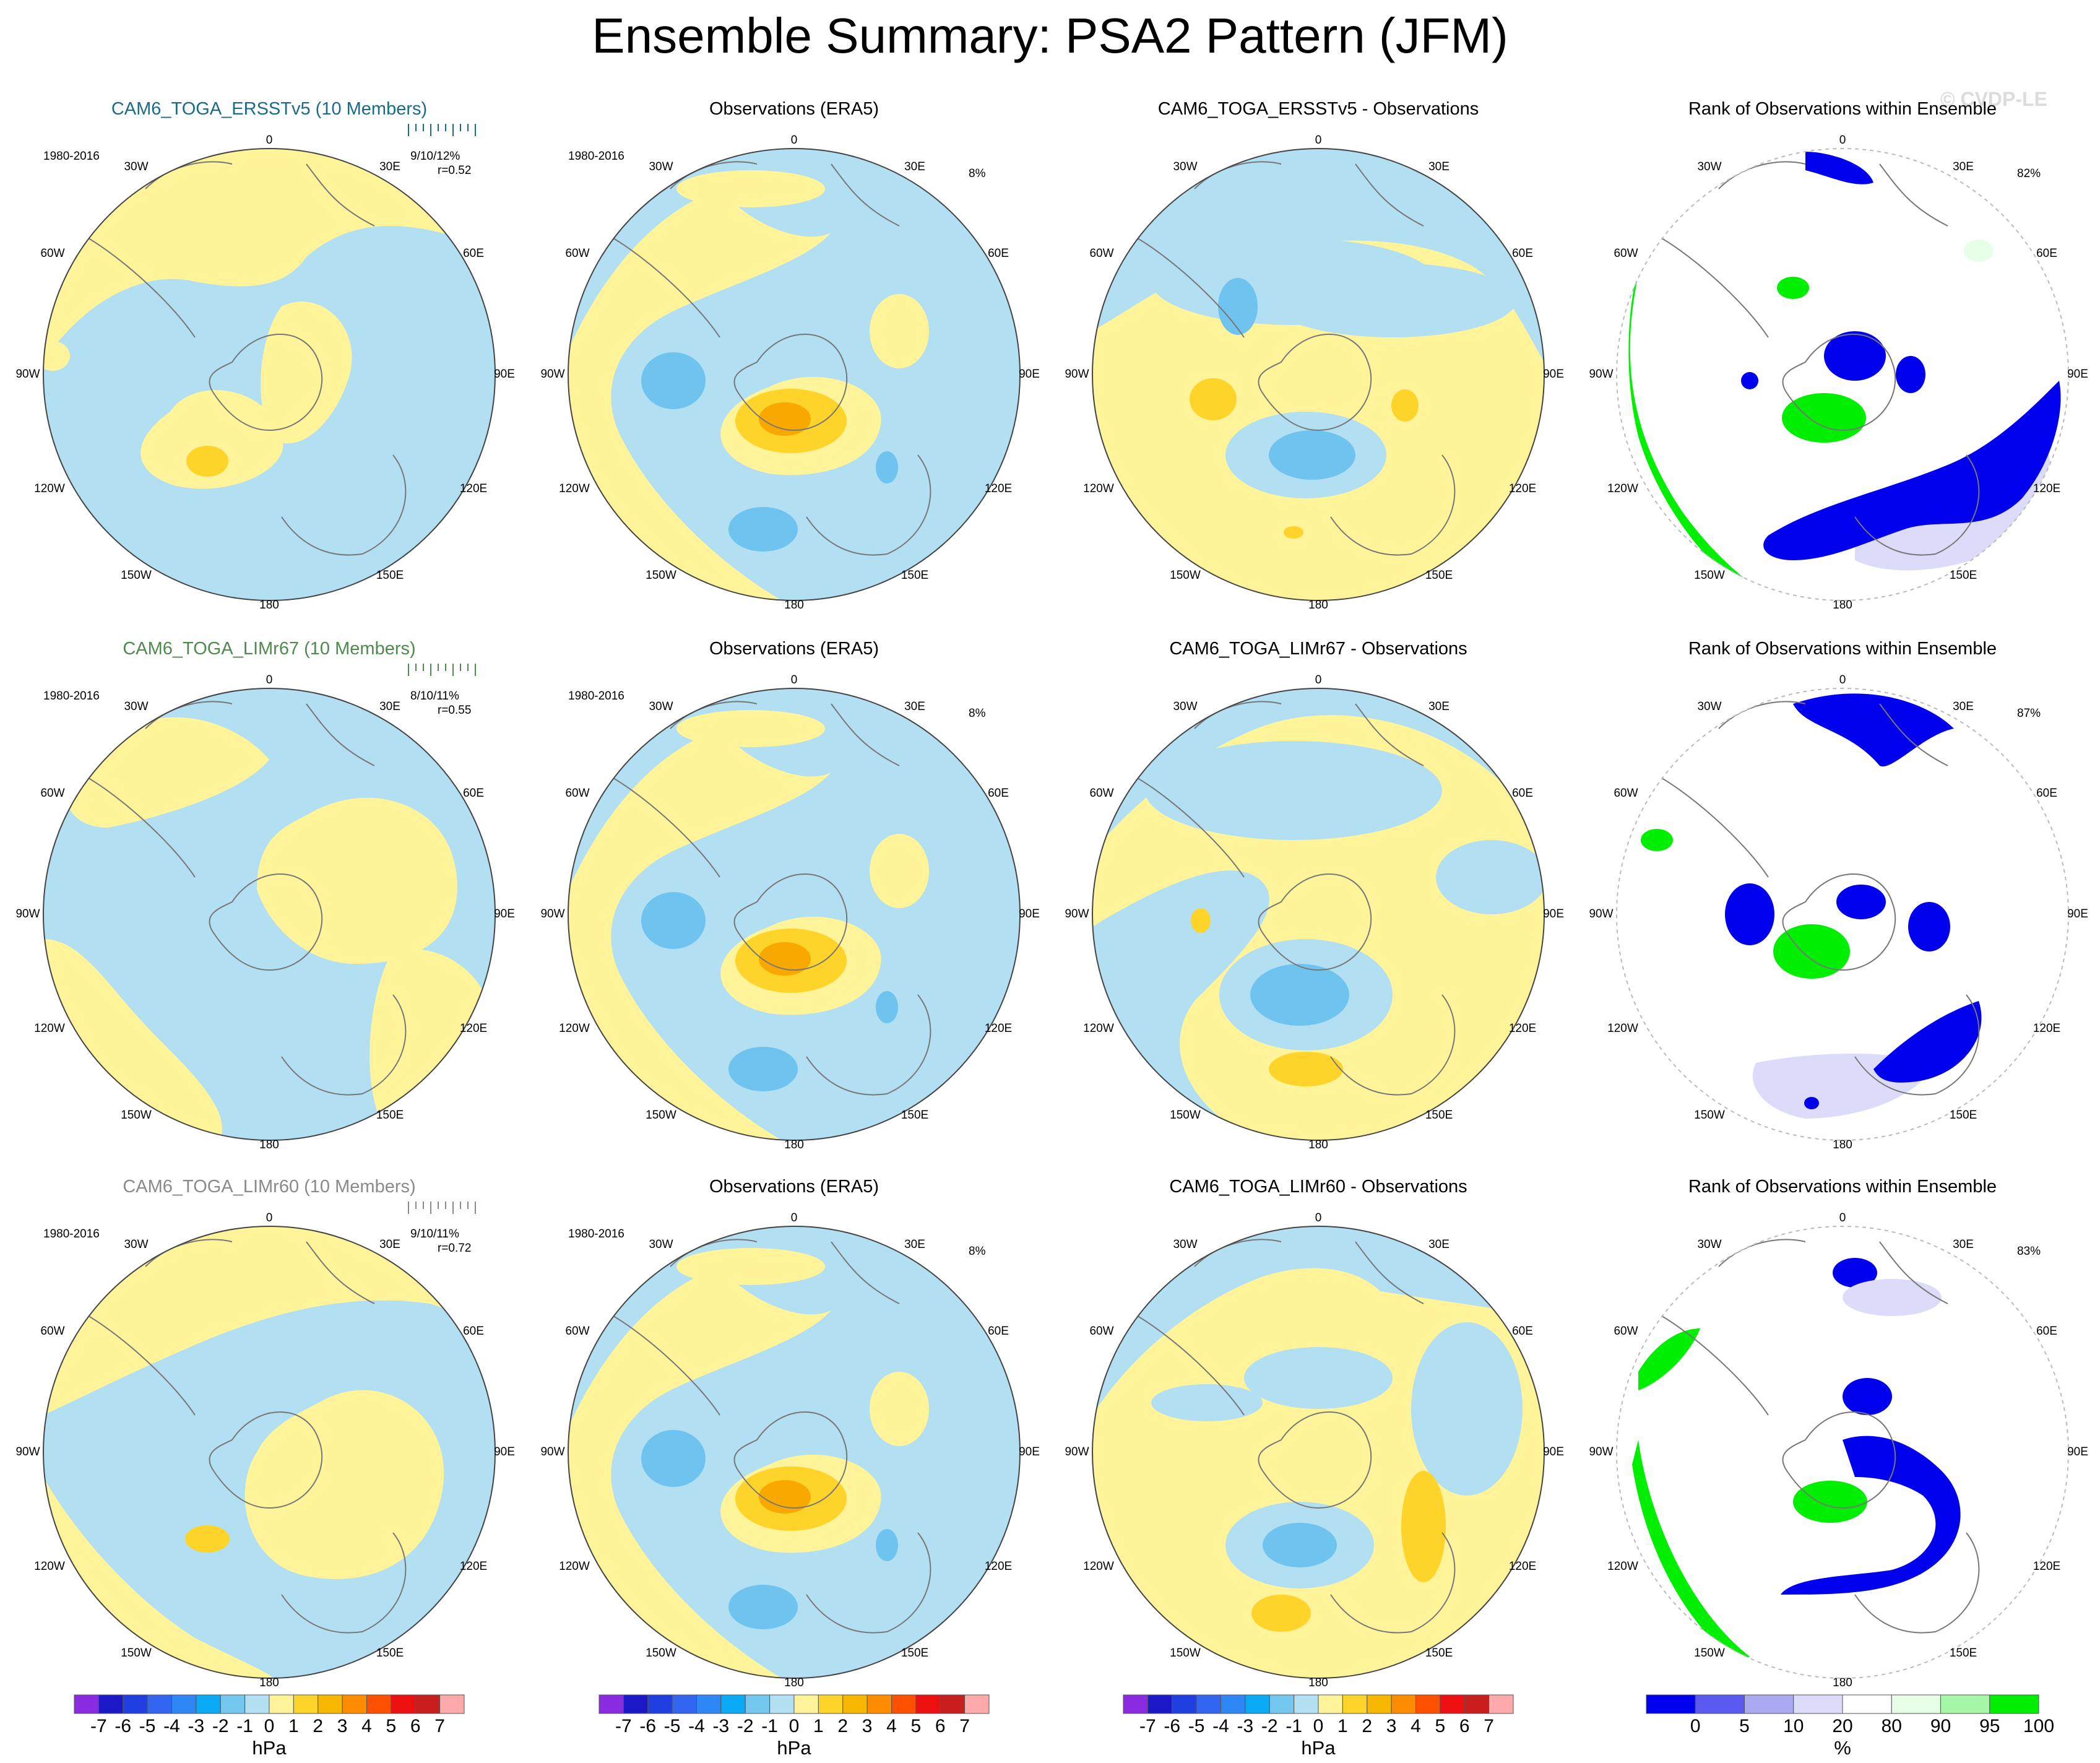 The width and height of the screenshot is (2100, 1763). Describe the element at coordinates (1367, 1726) in the screenshot. I see `colorbar-label: 2` at that location.